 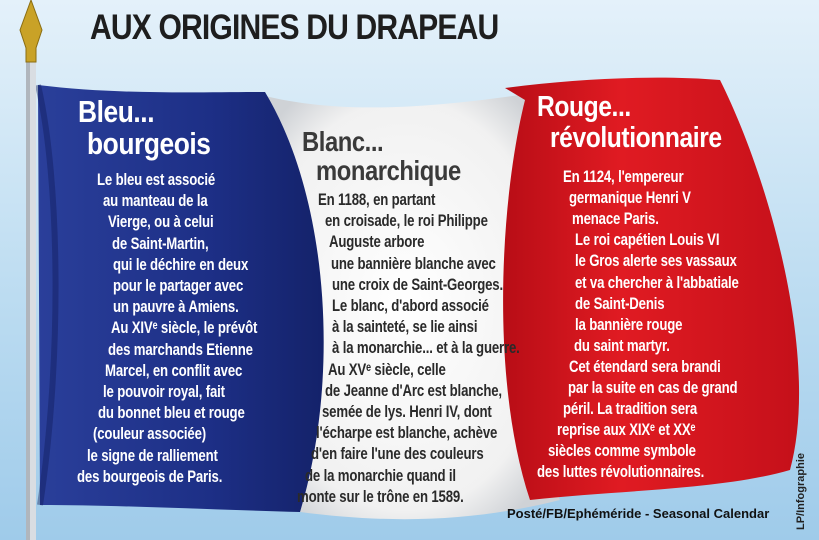 What do you see at coordinates (426, 348) in the screenshot?
I see `text-line: à la monarchie... et à la guerre.` at bounding box center [426, 348].